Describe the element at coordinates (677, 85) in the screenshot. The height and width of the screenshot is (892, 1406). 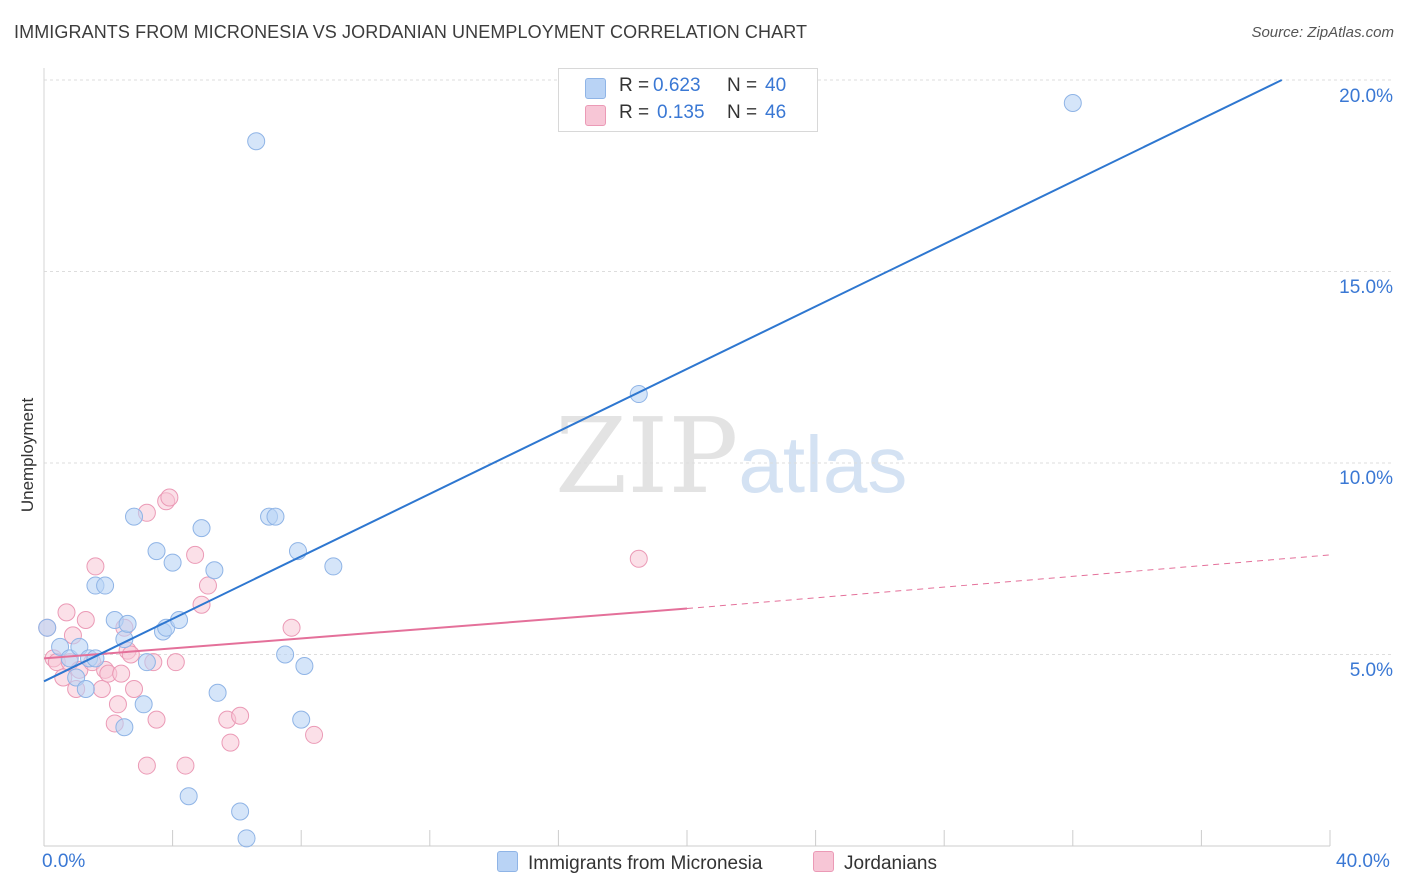
I see `legend-r-value: 0.623` at that location.